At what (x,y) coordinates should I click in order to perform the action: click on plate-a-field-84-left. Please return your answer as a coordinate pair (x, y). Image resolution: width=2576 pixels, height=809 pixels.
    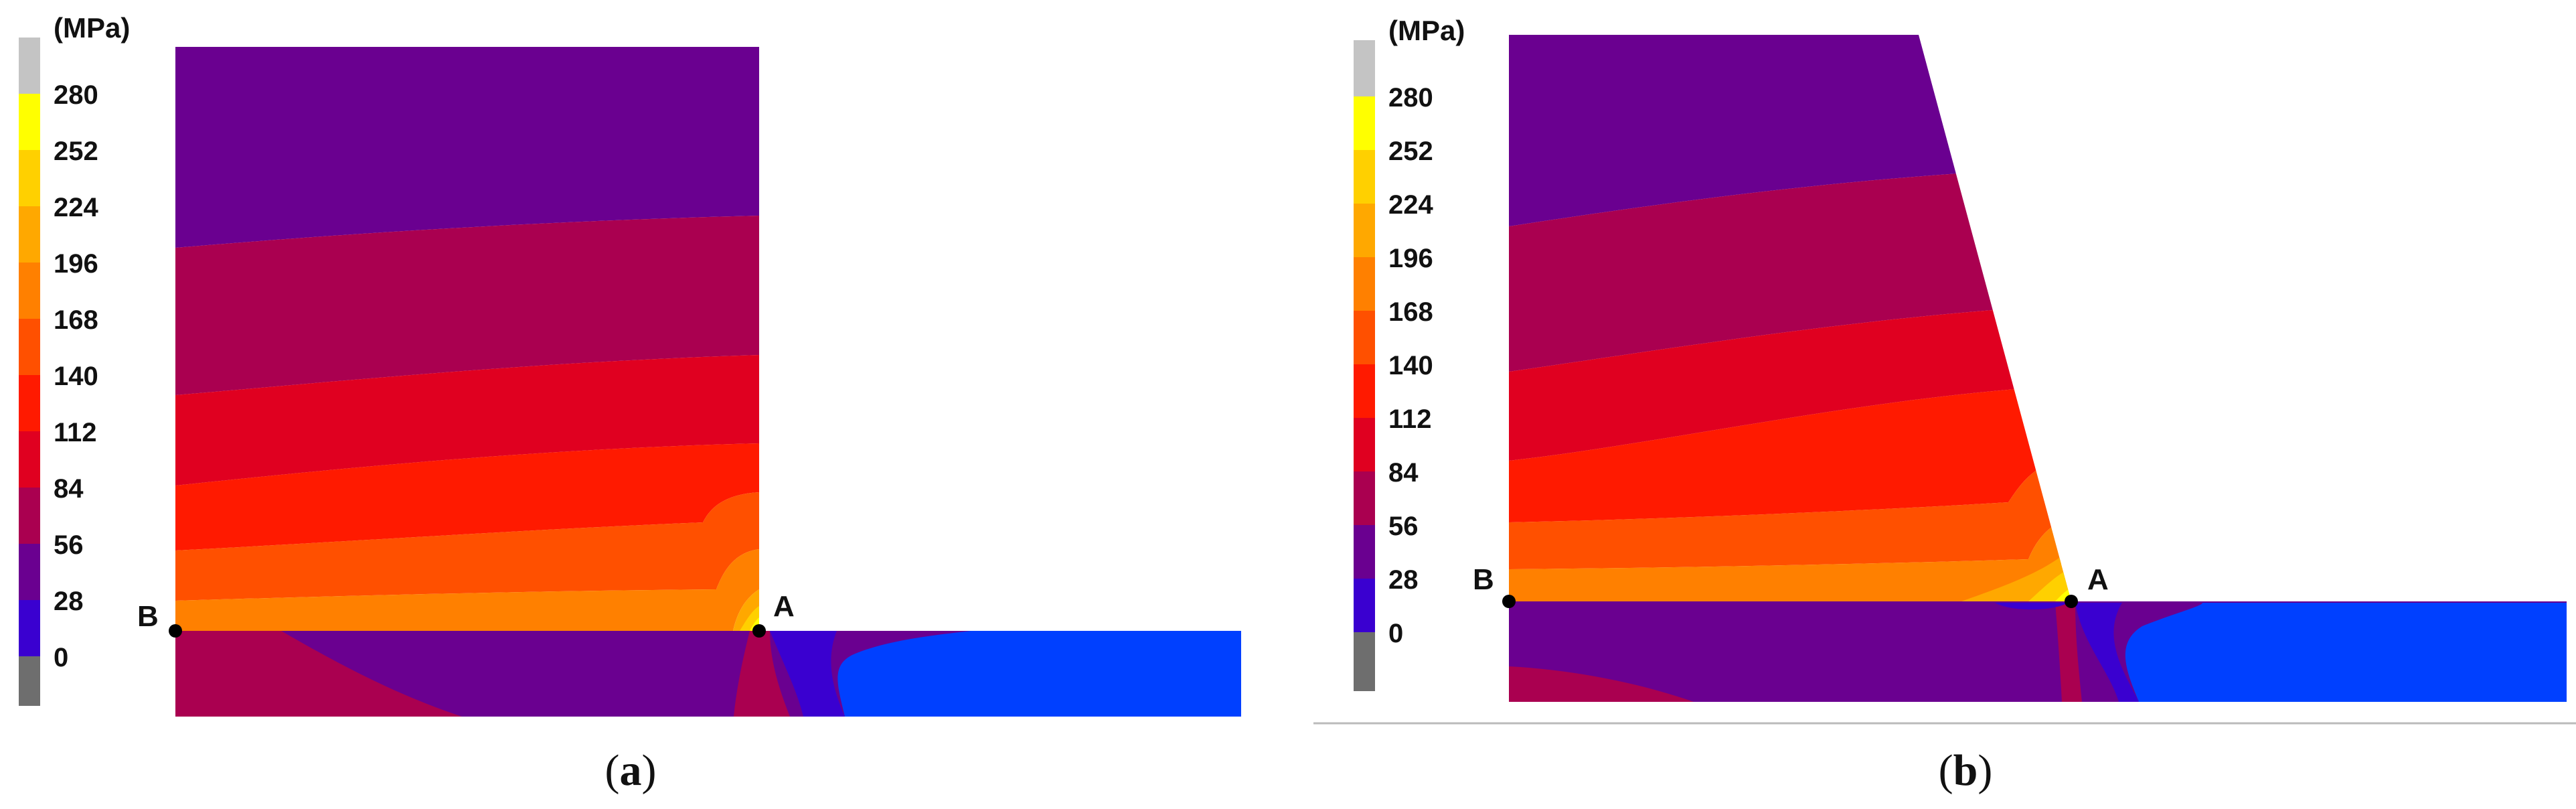
    Looking at the image, I should click on (319, 674).